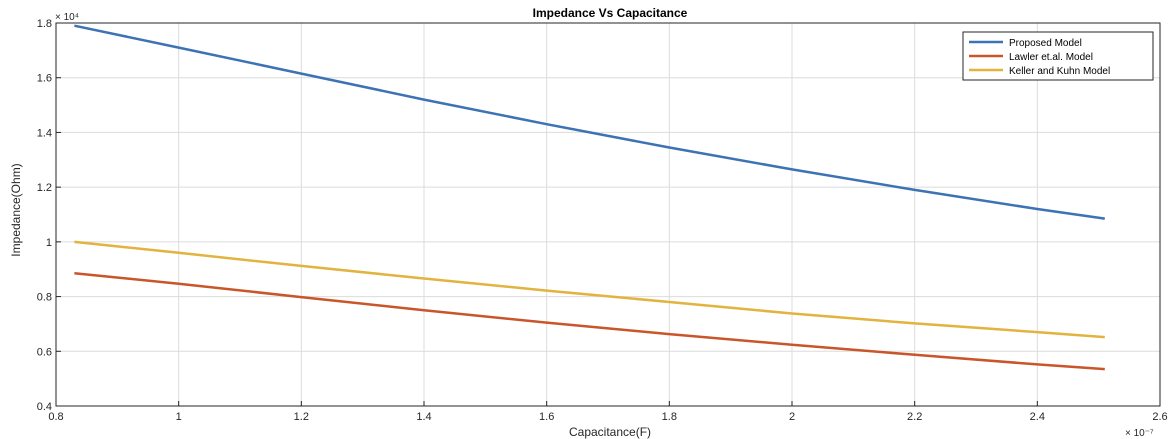 The width and height of the screenshot is (1173, 439). Describe the element at coordinates (1159, 417) in the screenshot. I see `x-tick-label: 2.6` at that location.